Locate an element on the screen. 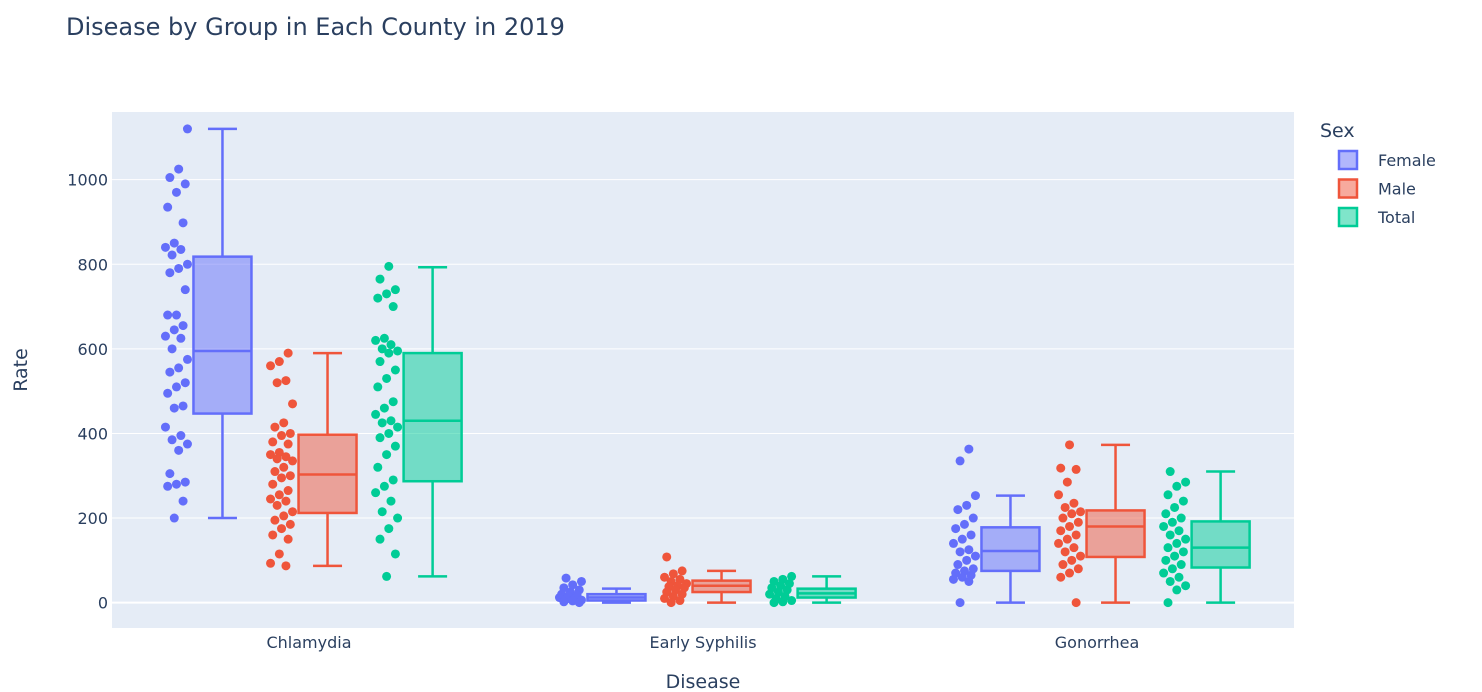  box-male-early-syphilis is located at coordinates (721, 586).